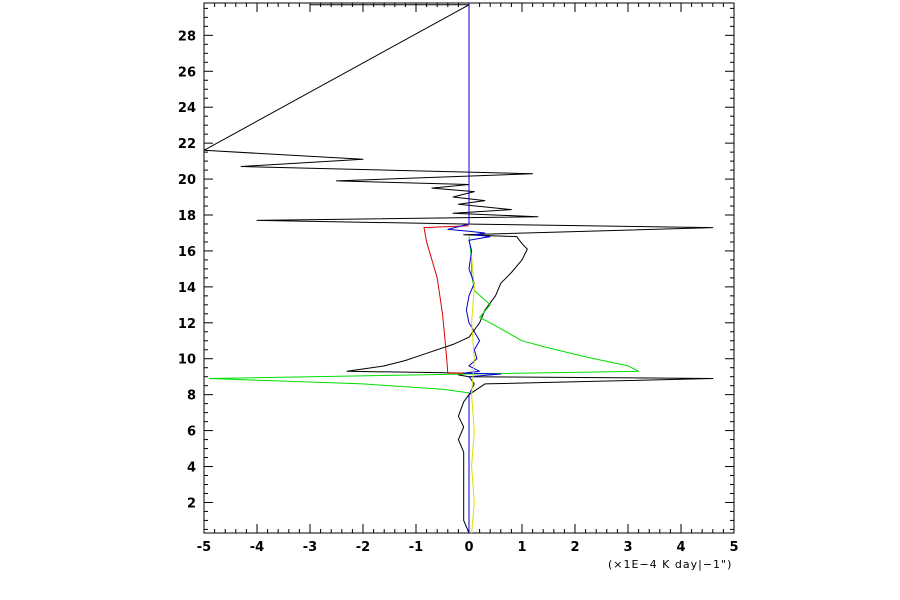 This screenshot has height=600, width=900. Describe the element at coordinates (680, 547) in the screenshot. I see `x-tick-label: 4` at that location.